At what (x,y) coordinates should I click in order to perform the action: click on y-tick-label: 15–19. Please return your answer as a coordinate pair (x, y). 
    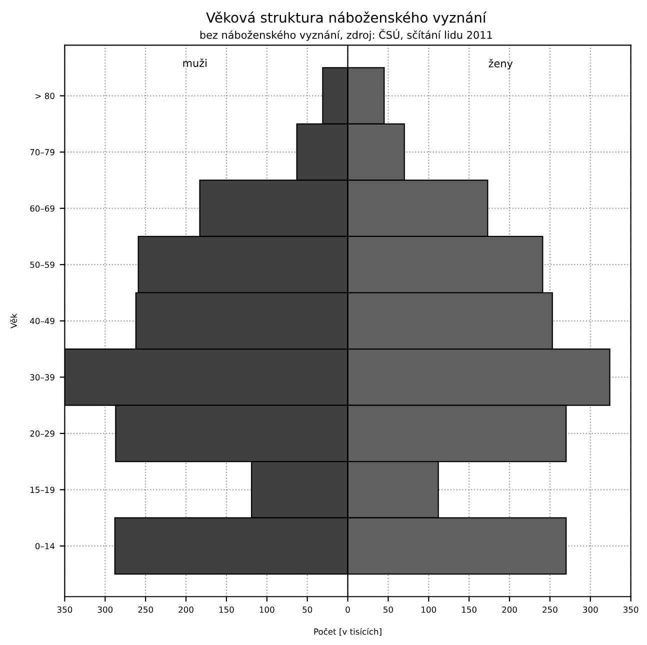
    Looking at the image, I should click on (42, 489).